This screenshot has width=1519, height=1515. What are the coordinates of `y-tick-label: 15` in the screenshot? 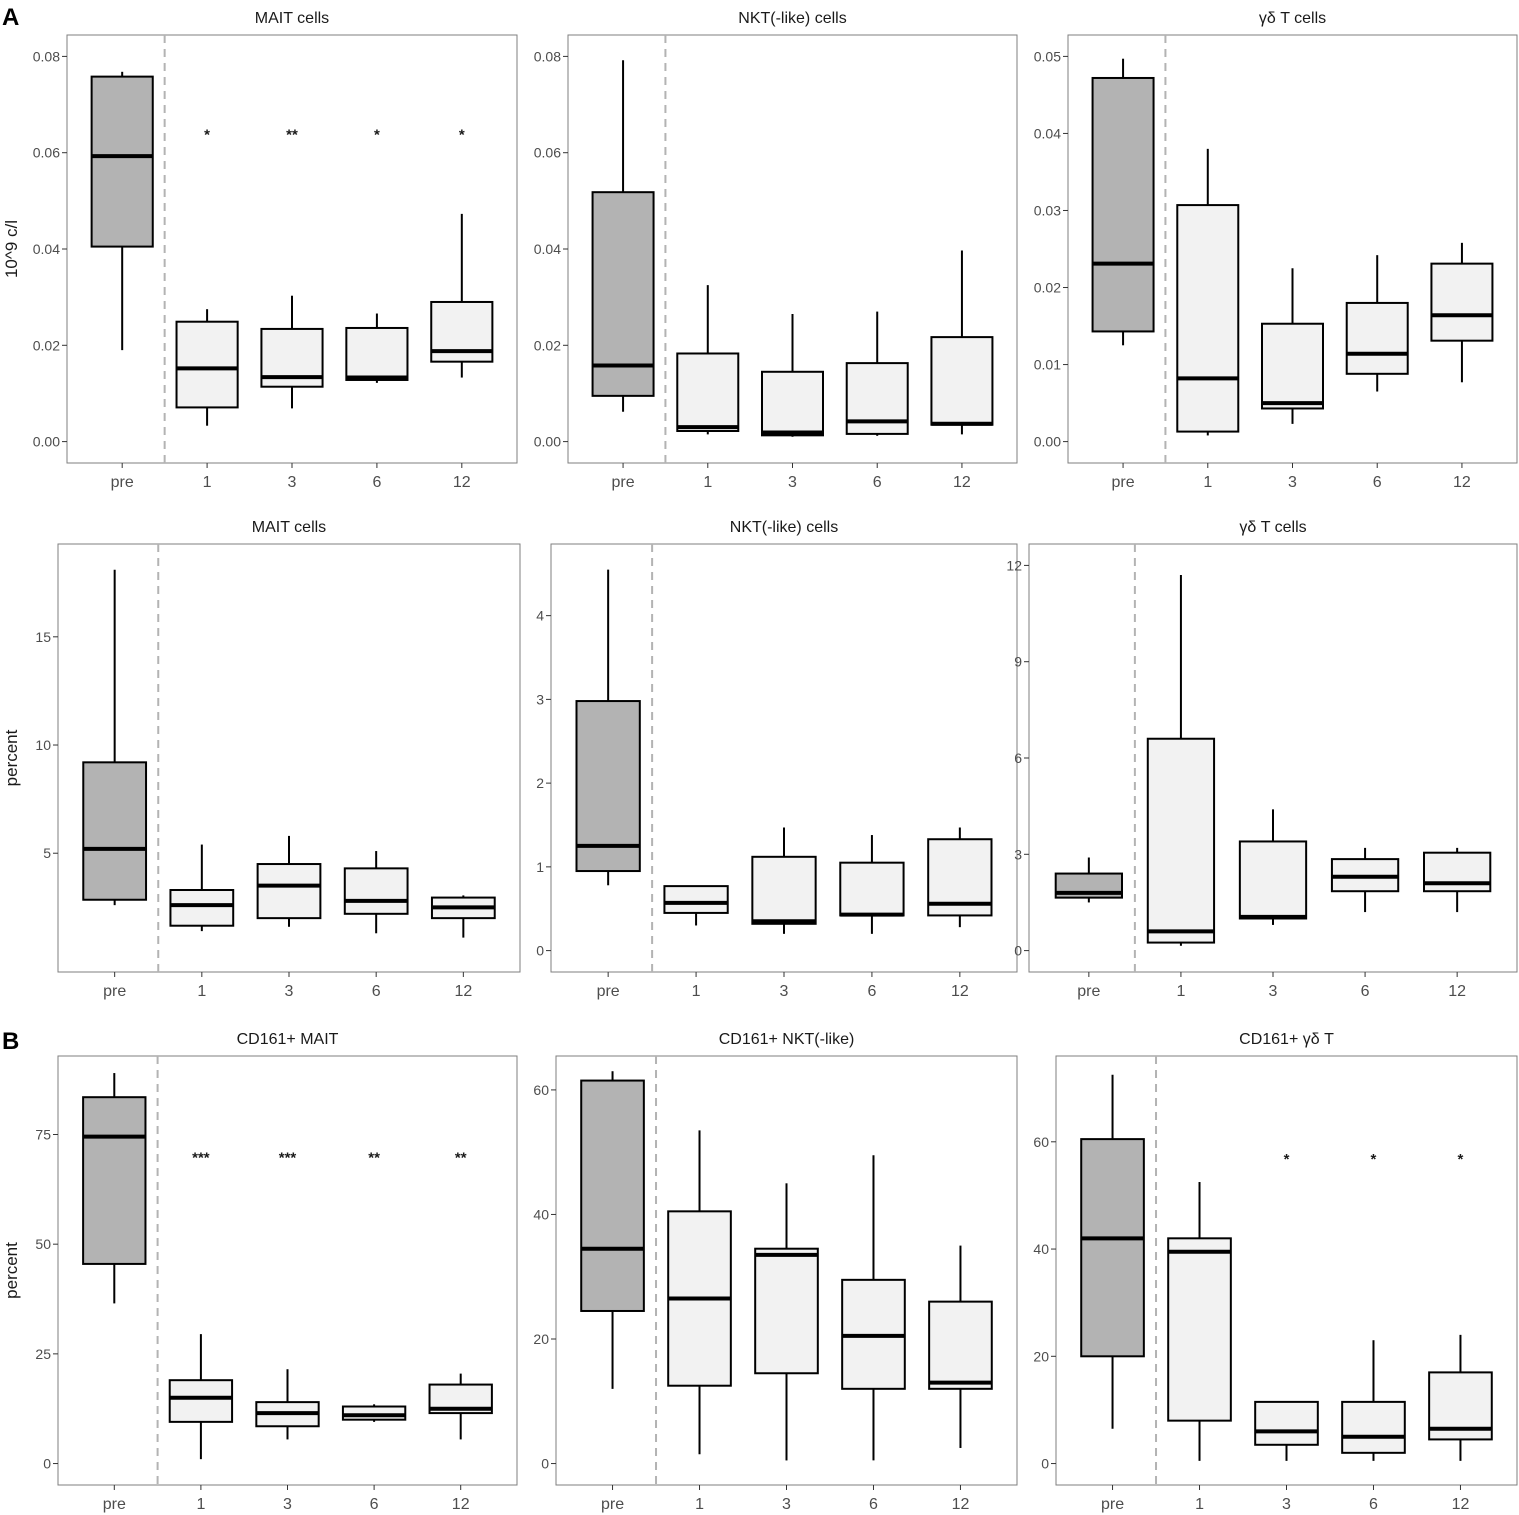 It's located at (43, 637).